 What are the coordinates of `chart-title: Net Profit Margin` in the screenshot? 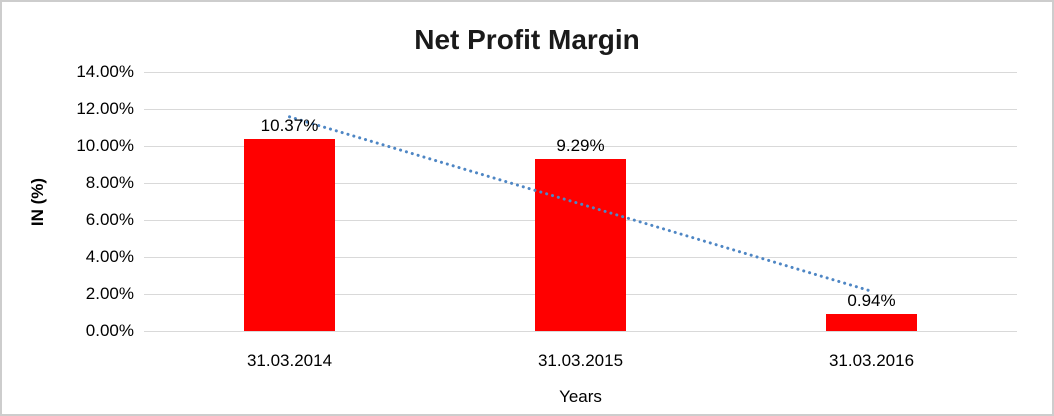 It's located at (527, 39).